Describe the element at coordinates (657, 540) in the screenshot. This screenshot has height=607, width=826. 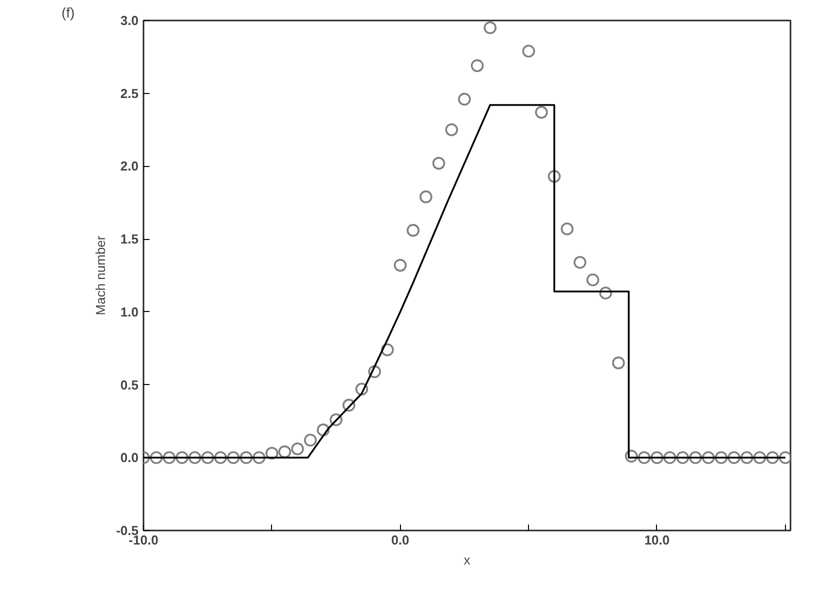
I see `x-tick-label: 10.0` at that location.